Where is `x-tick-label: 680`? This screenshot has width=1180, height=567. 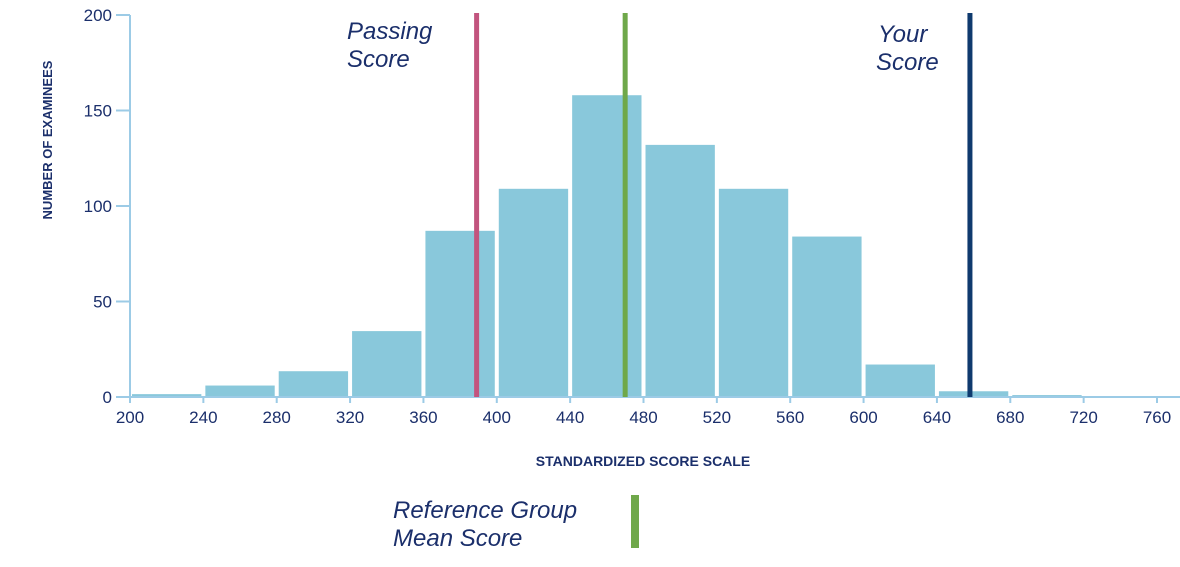 x-tick-label: 680 is located at coordinates (1010, 417).